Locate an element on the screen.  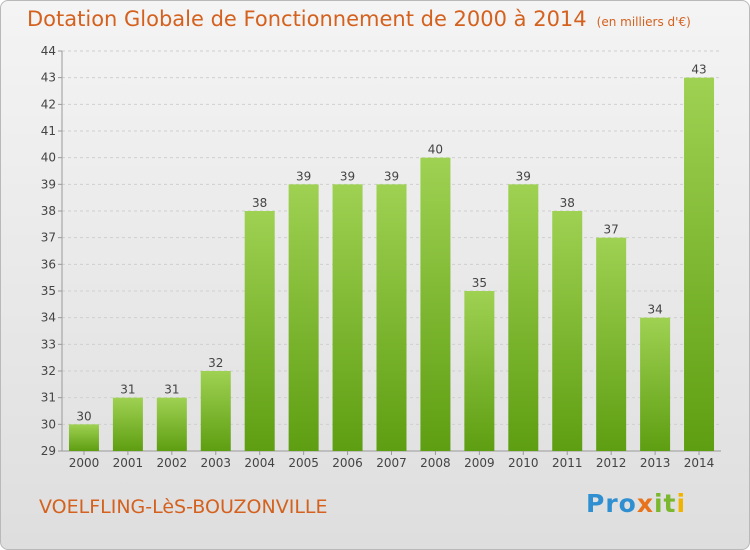
unit-note: (en milliers d'€) is located at coordinates (643, 22).